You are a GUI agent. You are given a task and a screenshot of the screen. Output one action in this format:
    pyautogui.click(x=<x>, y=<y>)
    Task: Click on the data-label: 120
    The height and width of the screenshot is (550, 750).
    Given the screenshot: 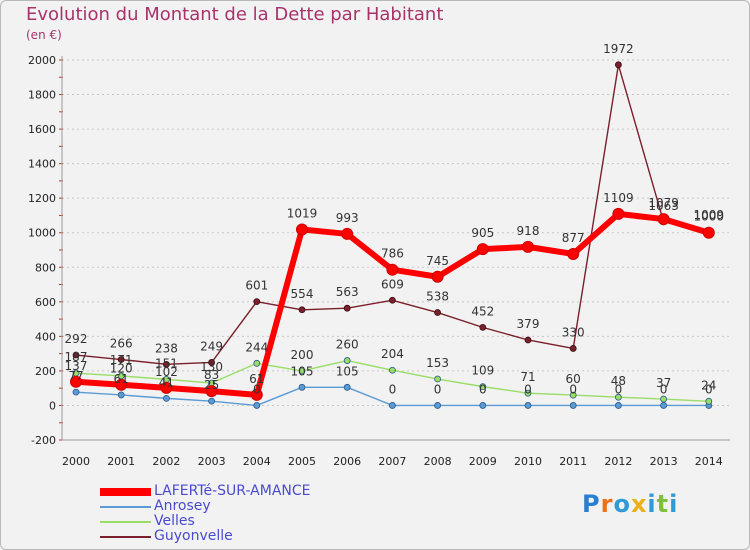 What is the action you would take?
    pyautogui.click(x=121, y=369)
    